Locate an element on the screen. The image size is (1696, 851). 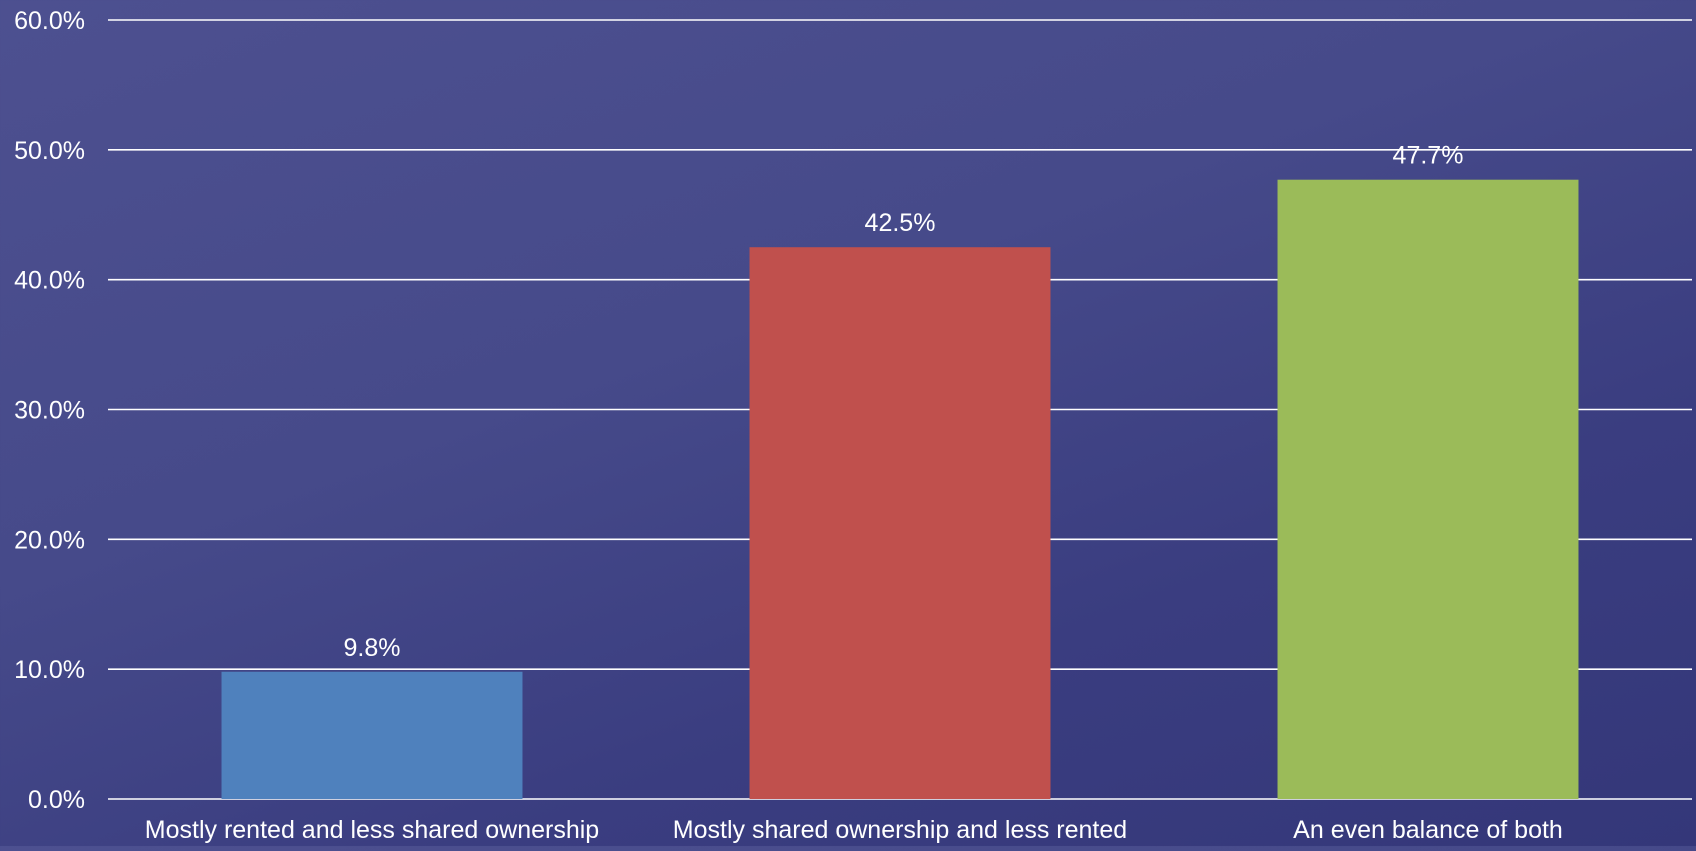
x-tick-label: An even balance of both is located at coordinates (1428, 830).